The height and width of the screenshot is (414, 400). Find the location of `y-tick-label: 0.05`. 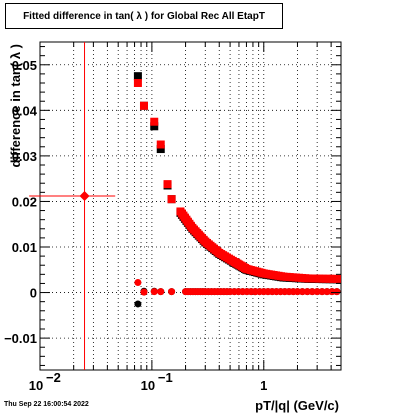

y-tick-label: 0.05 is located at coordinates (24, 65).